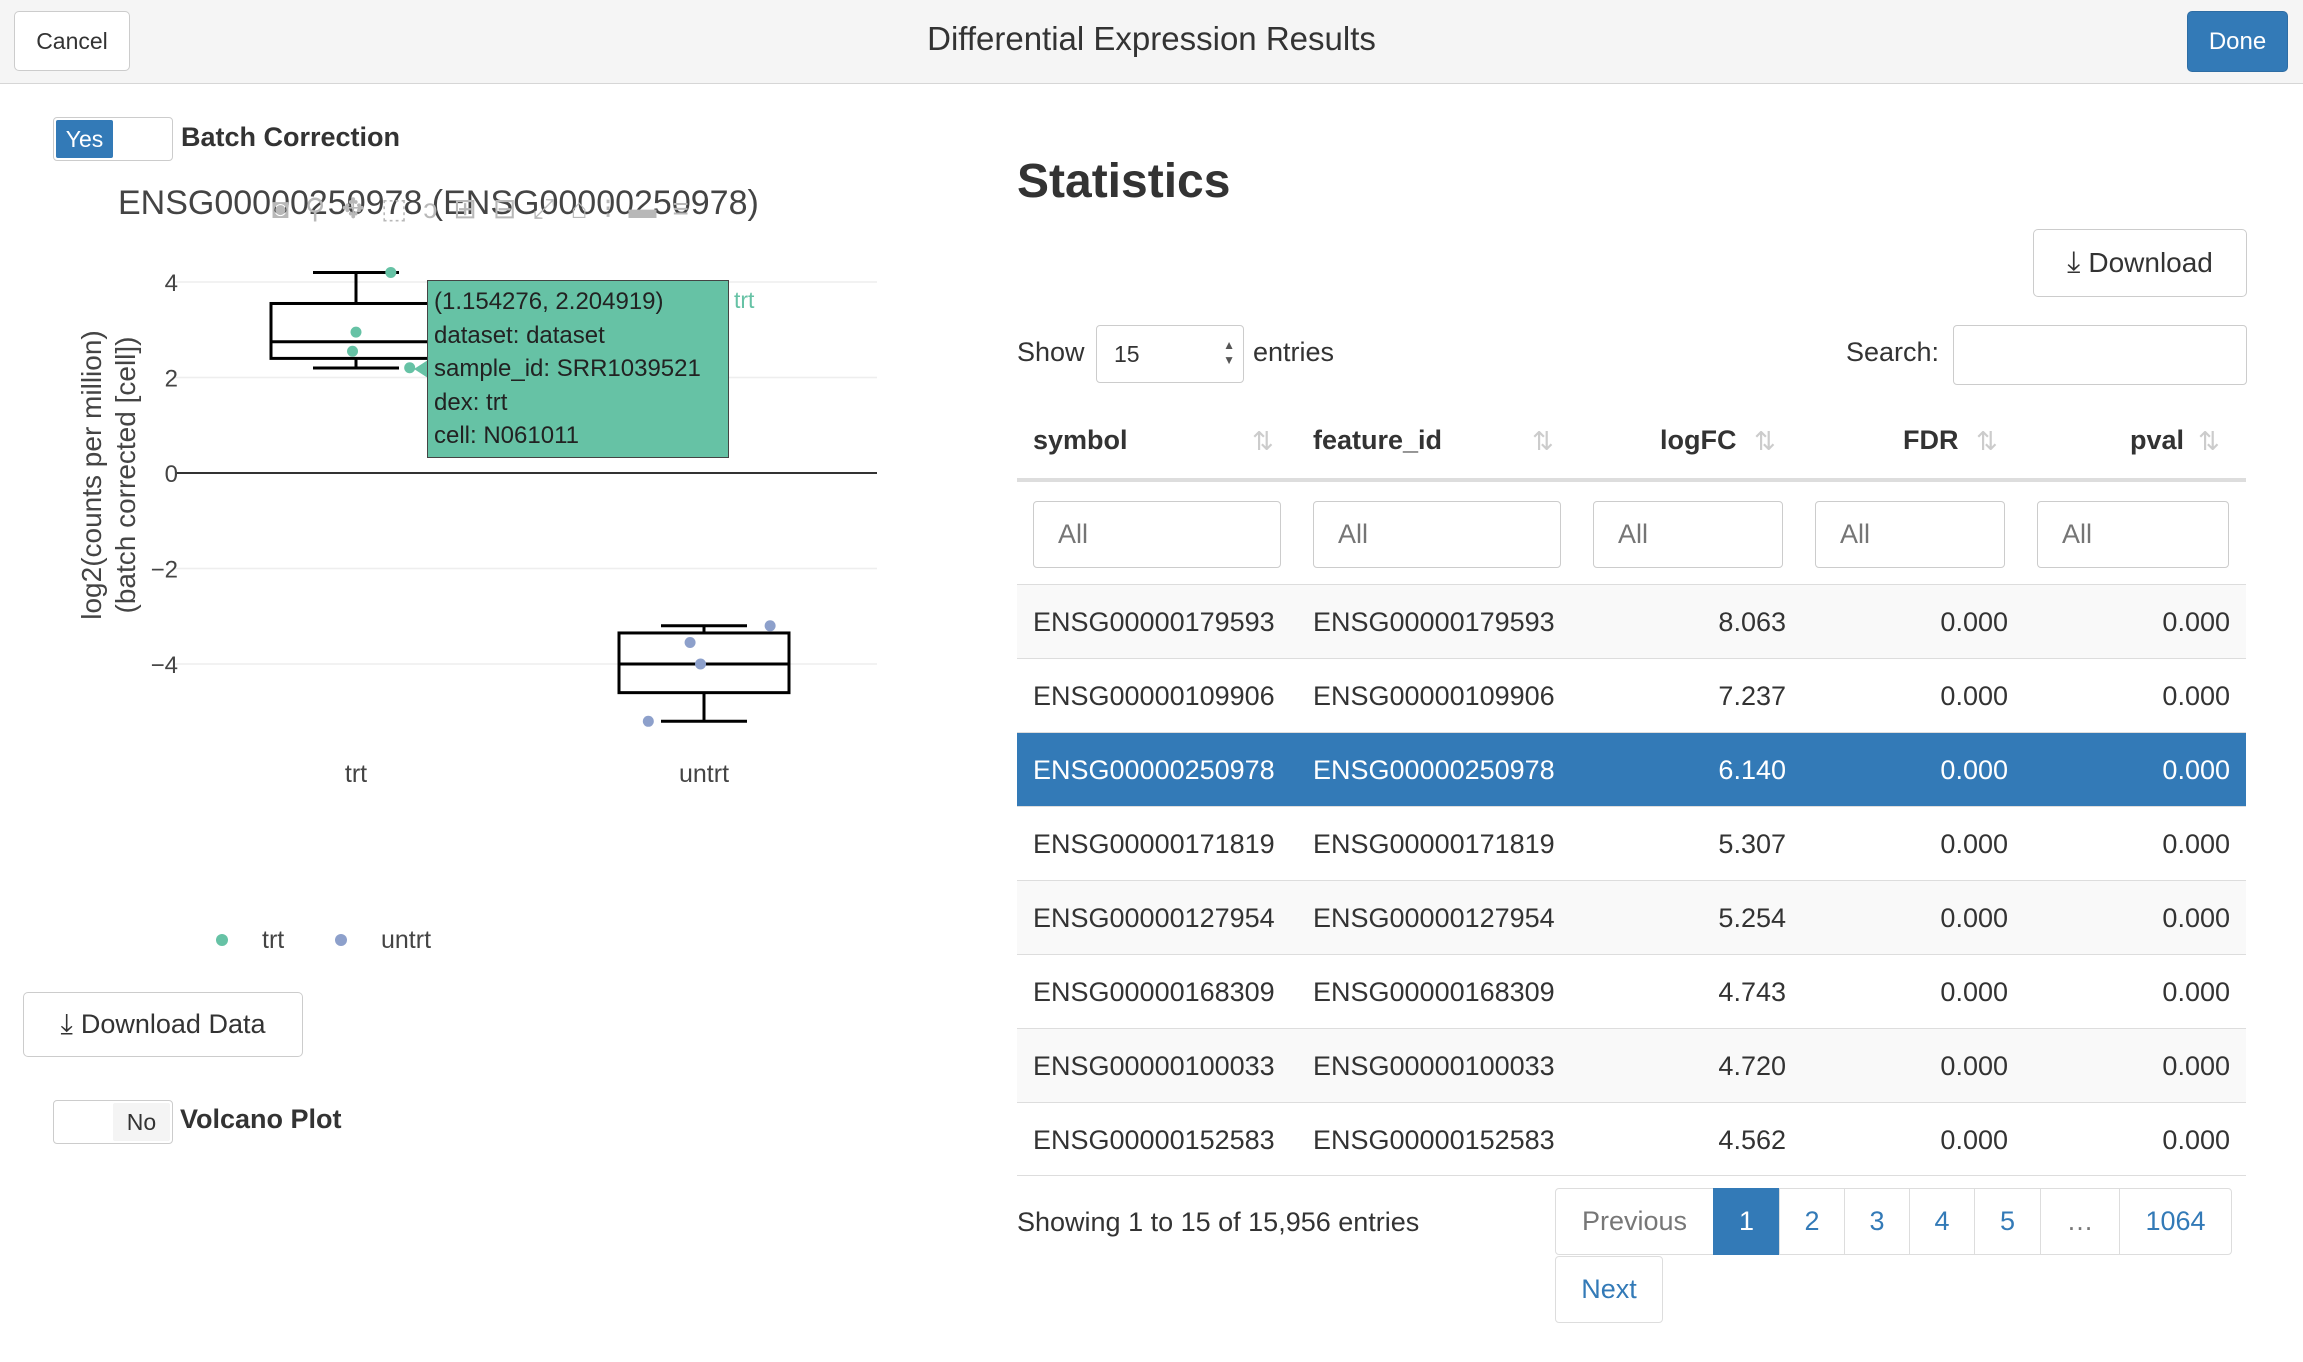  I want to click on cell-symbol: ENSG00000152583, so click(1154, 1140).